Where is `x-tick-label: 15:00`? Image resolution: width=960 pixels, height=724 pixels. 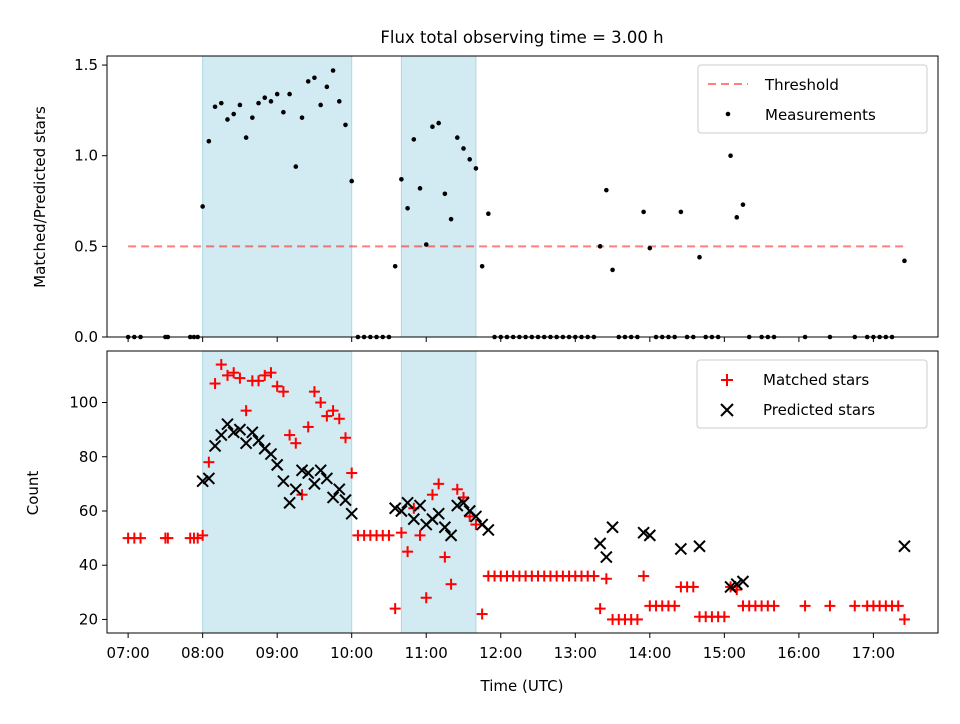
x-tick-label: 15:00 is located at coordinates (724, 653).